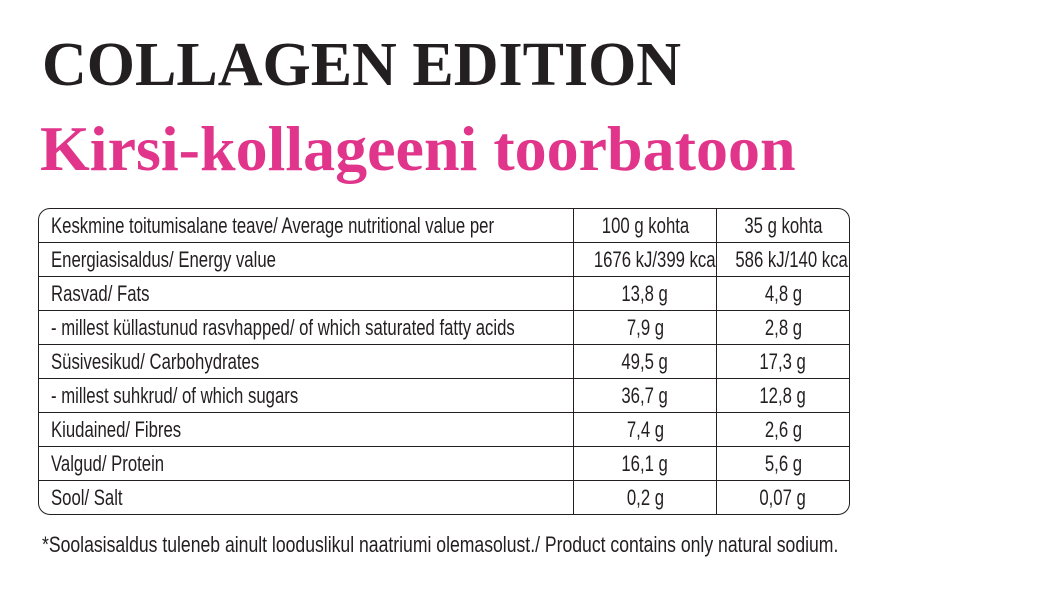  What do you see at coordinates (155, 361) in the screenshot?
I see `label-text: Süsivesikud/ Carbohydrates` at bounding box center [155, 361].